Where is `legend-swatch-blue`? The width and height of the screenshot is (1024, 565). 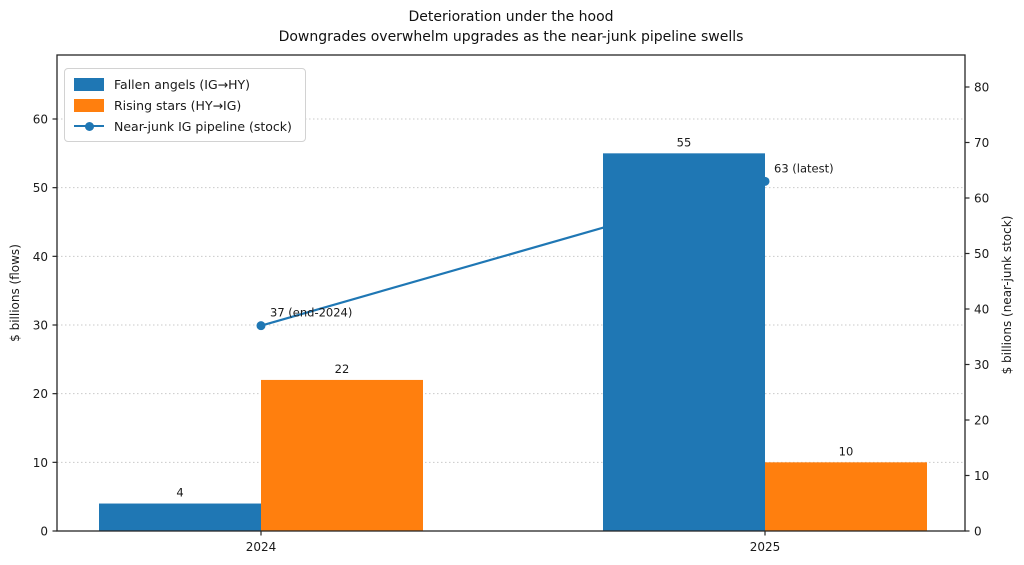 legend-swatch-blue is located at coordinates (89, 84).